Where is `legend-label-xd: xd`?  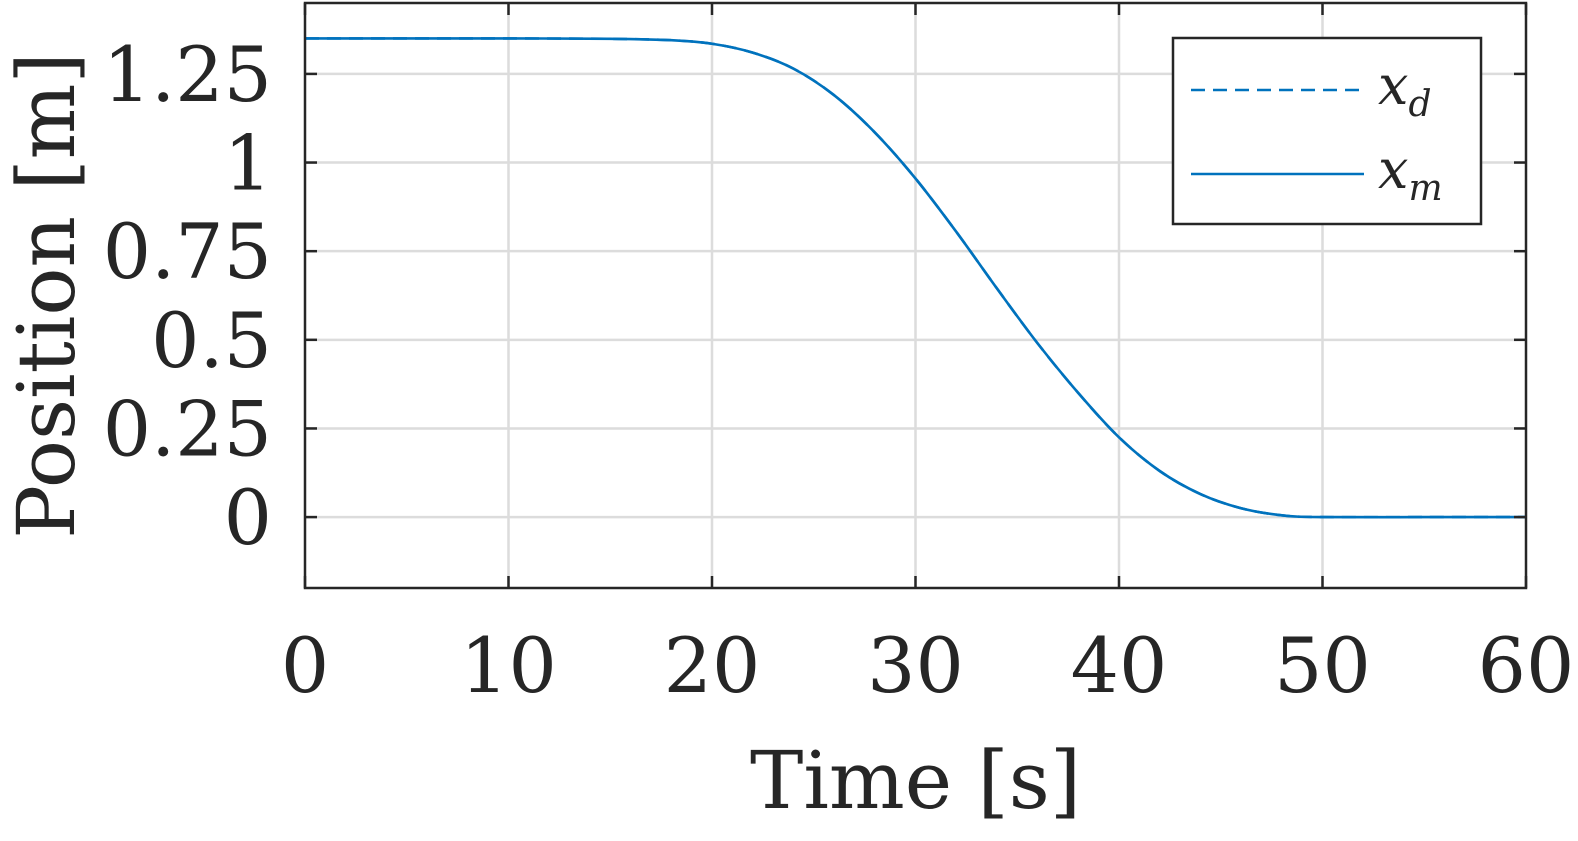
legend-label-xd: xd is located at coordinates (1405, 89).